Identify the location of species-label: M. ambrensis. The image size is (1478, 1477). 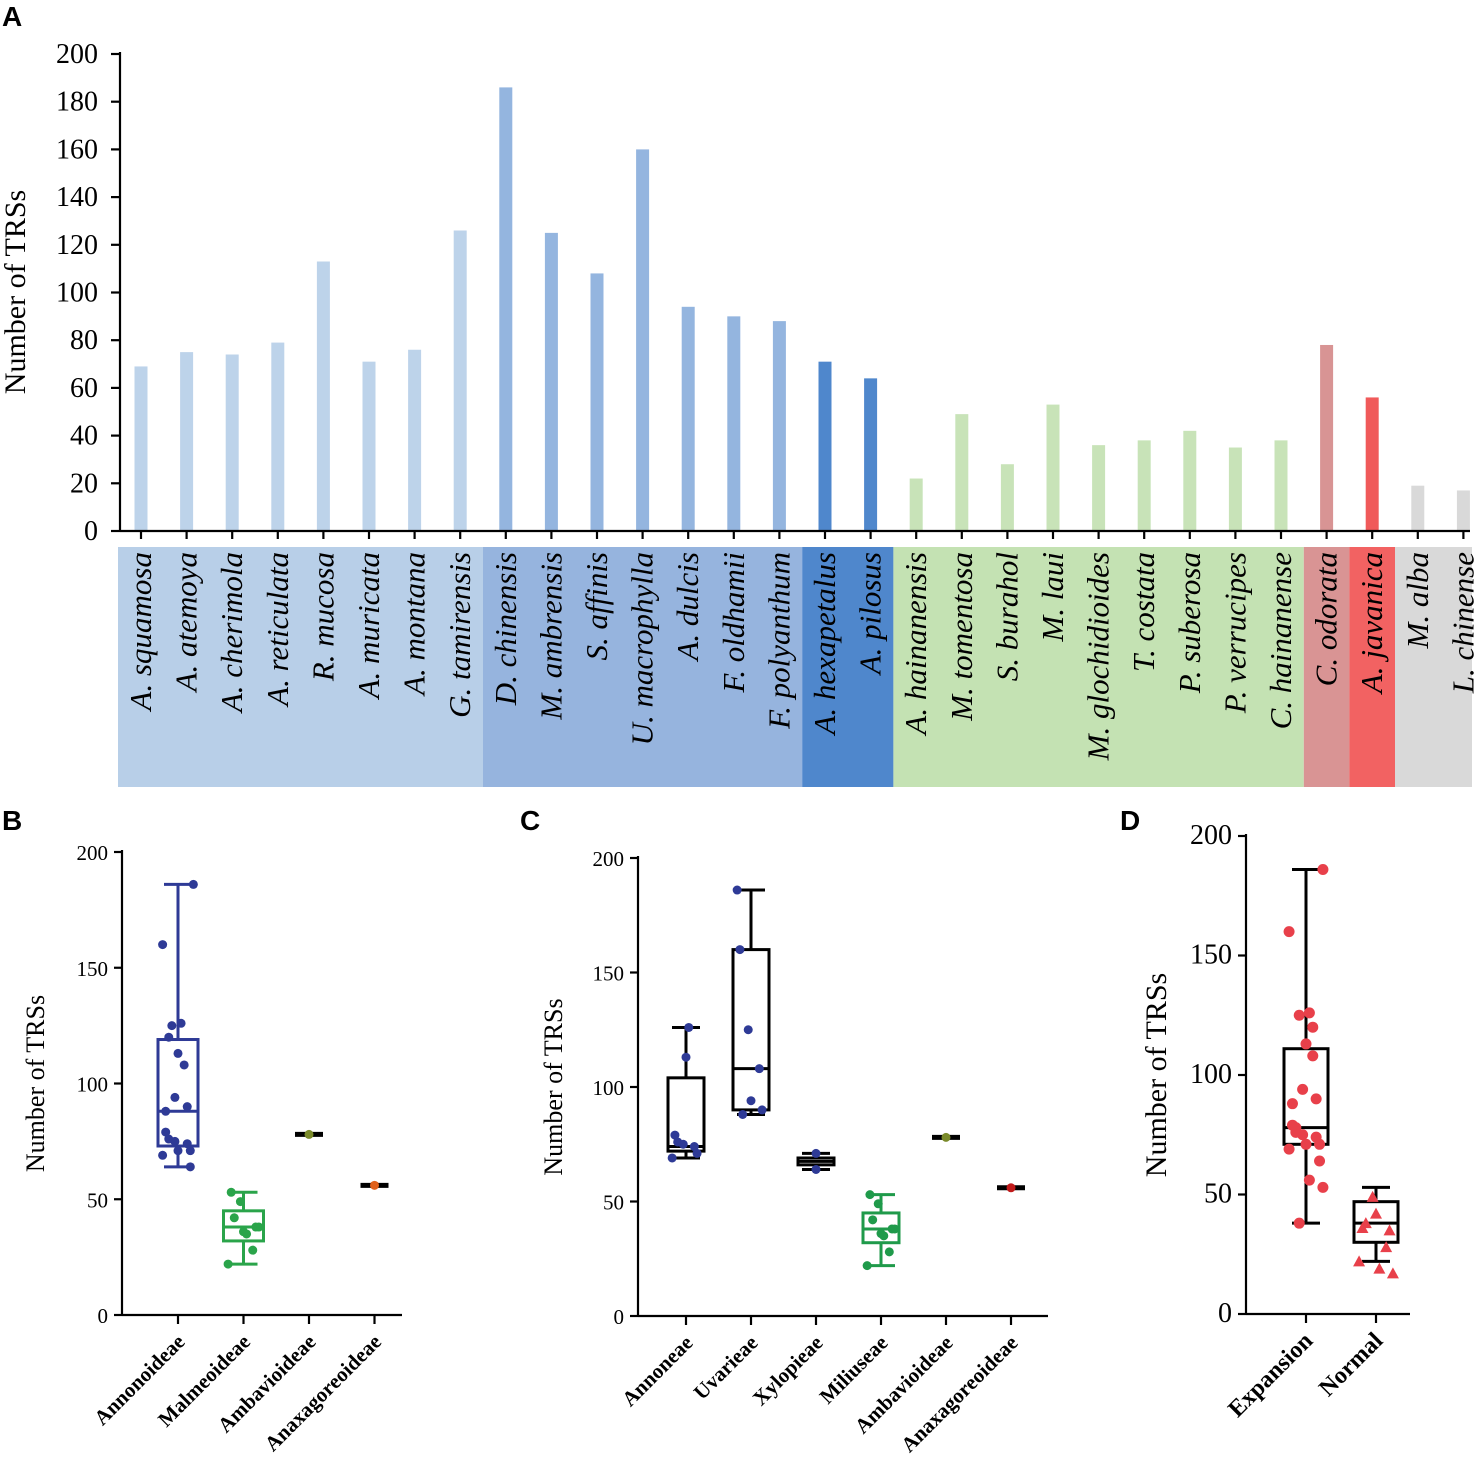
(550, 636).